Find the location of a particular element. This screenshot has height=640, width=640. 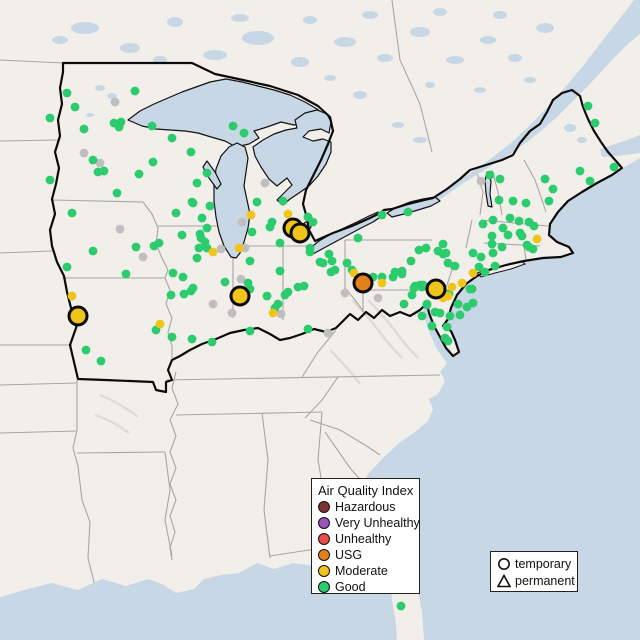

type-legend-item-temporary: temporary is located at coordinates (534, 563).